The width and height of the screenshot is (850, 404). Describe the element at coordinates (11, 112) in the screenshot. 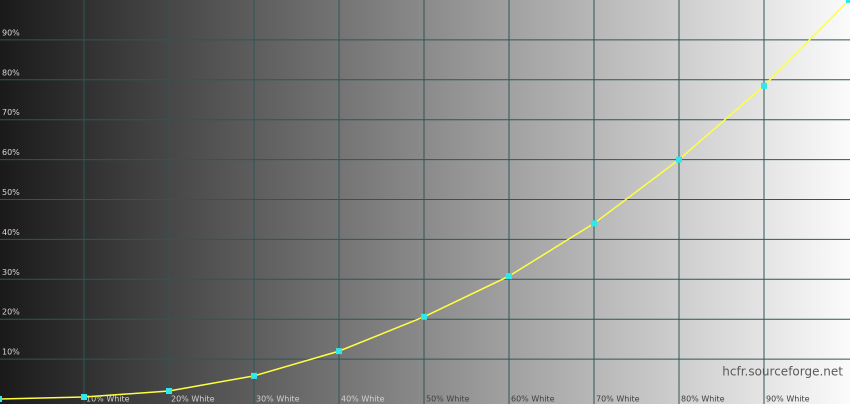

I see `y-tick-label: 70%` at that location.